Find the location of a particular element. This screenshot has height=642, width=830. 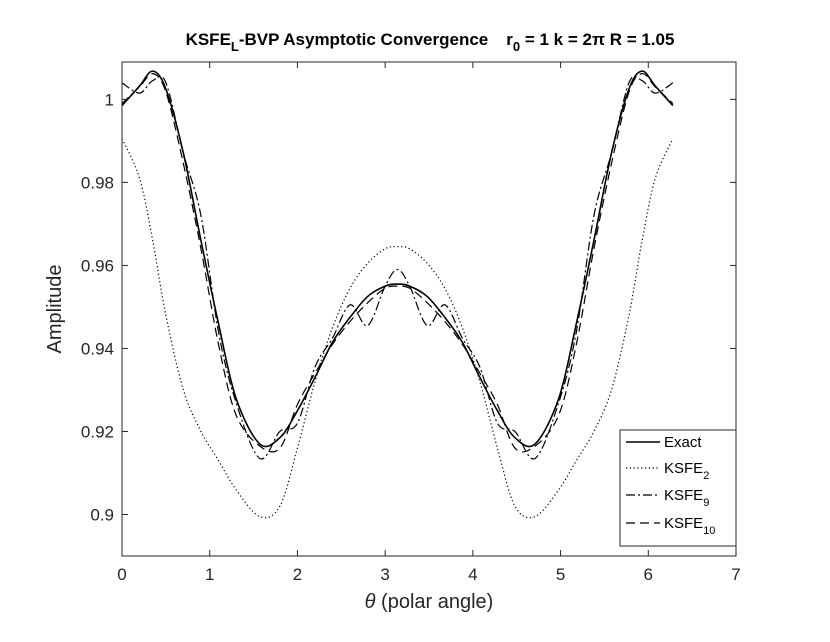

y-tick-label: 0.96 is located at coordinates (97, 265).